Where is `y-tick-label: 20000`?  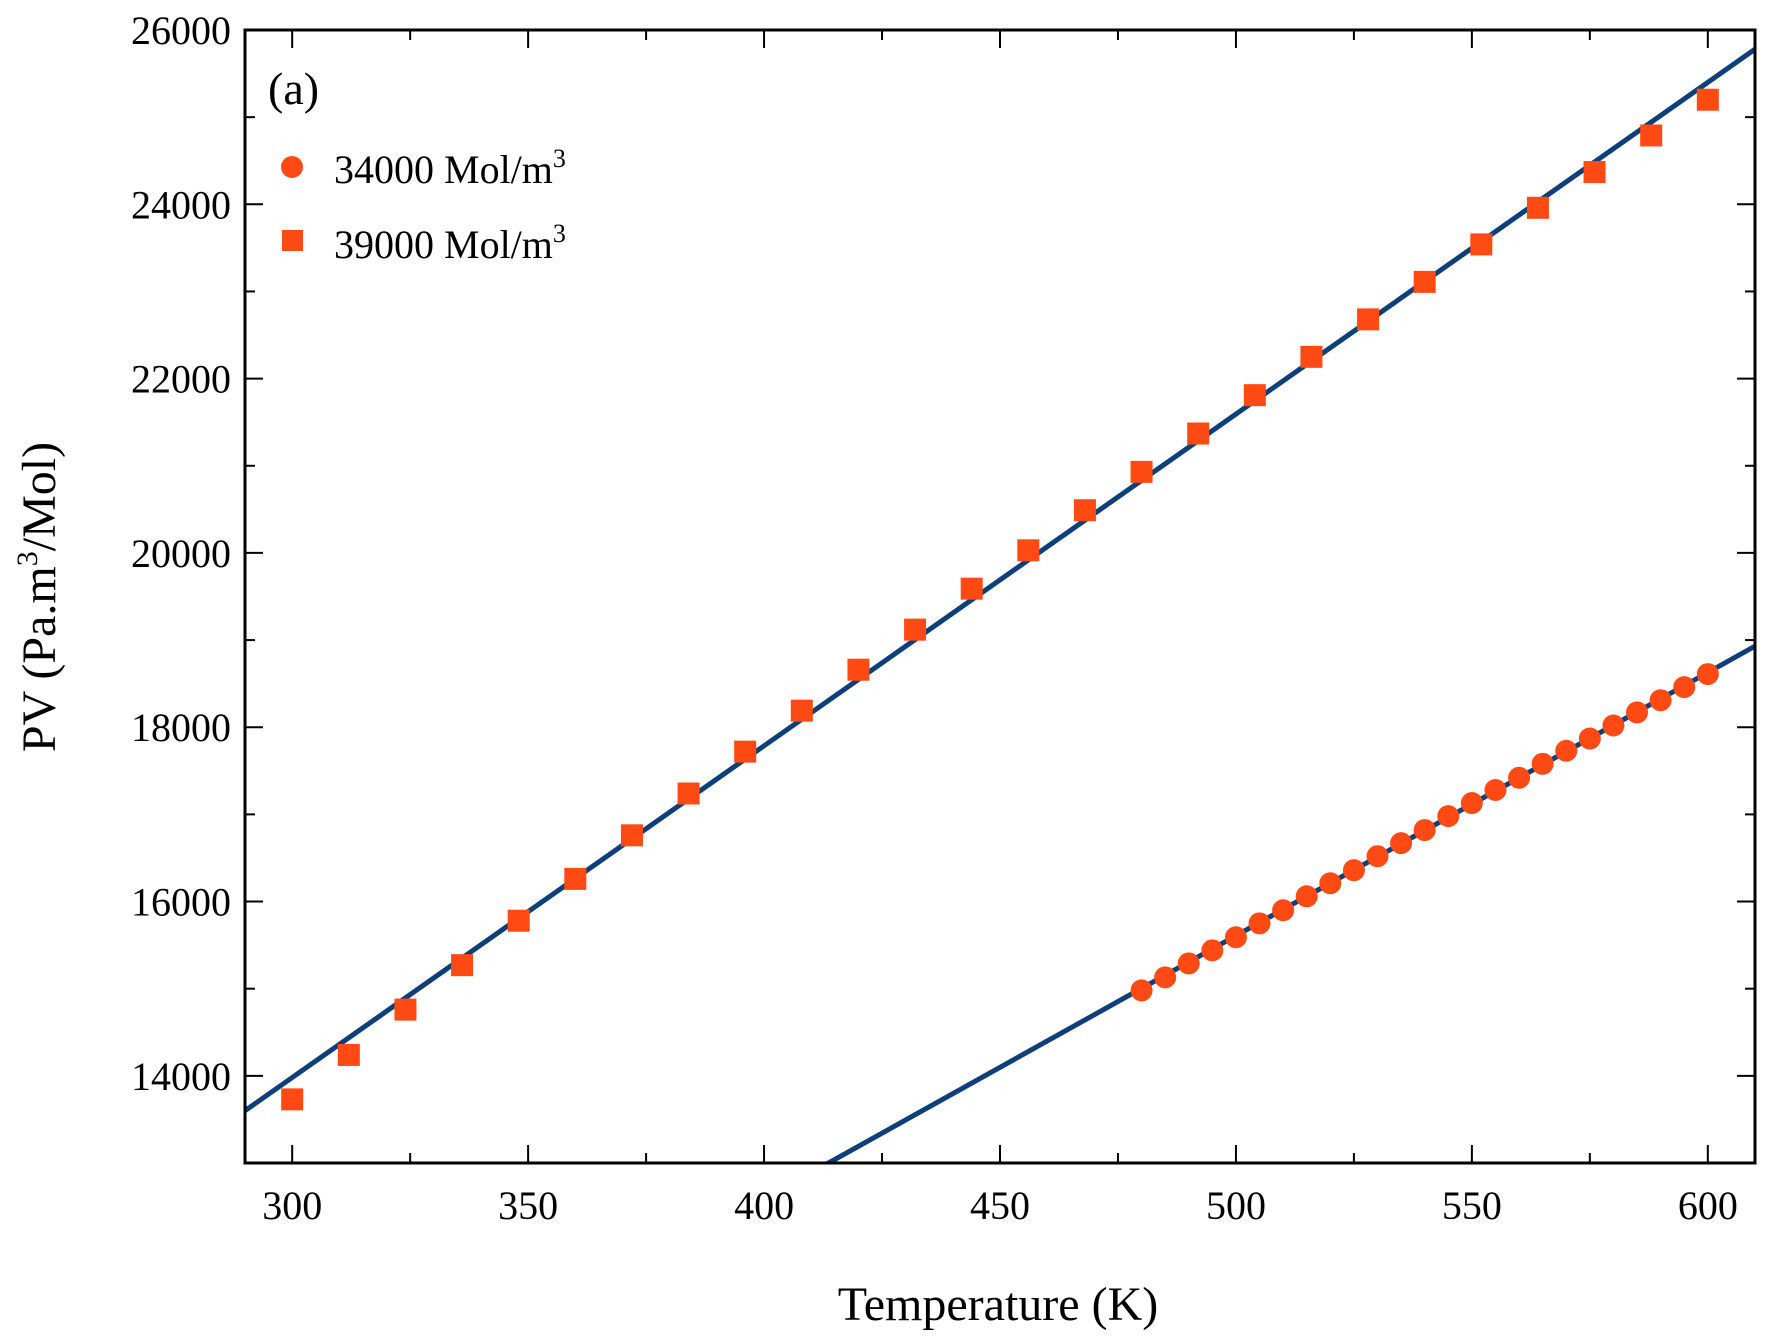
y-tick-label: 20000 is located at coordinates (181, 553).